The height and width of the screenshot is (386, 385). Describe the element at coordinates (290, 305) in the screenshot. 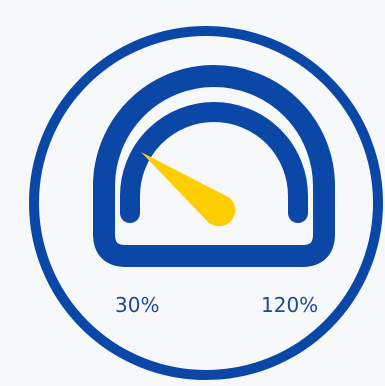

I see `max-label: 120%` at that location.